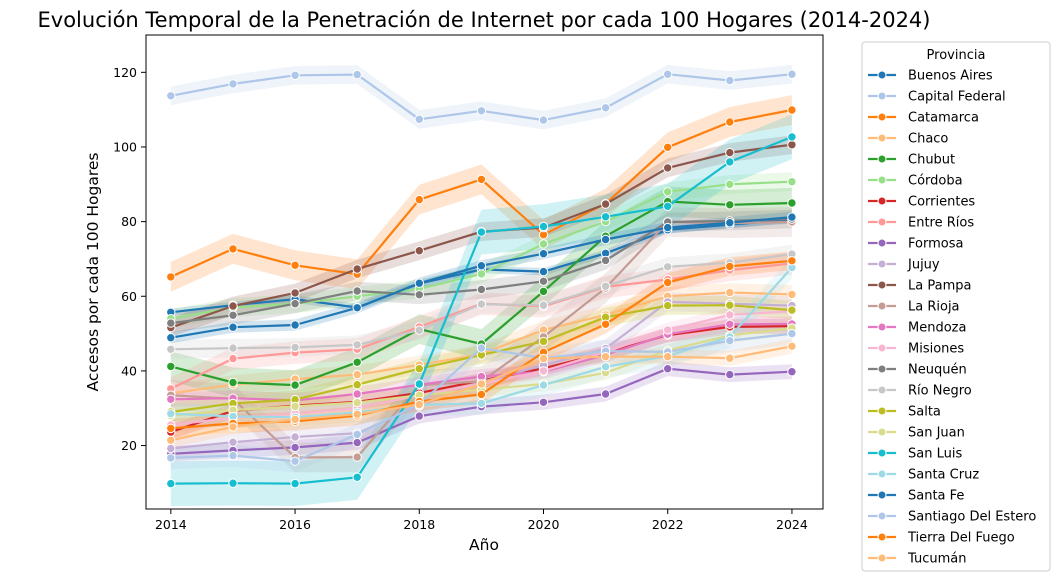 The image size is (1060, 581). I want to click on data-point-santiago-del-estero-2017, so click(357, 434).